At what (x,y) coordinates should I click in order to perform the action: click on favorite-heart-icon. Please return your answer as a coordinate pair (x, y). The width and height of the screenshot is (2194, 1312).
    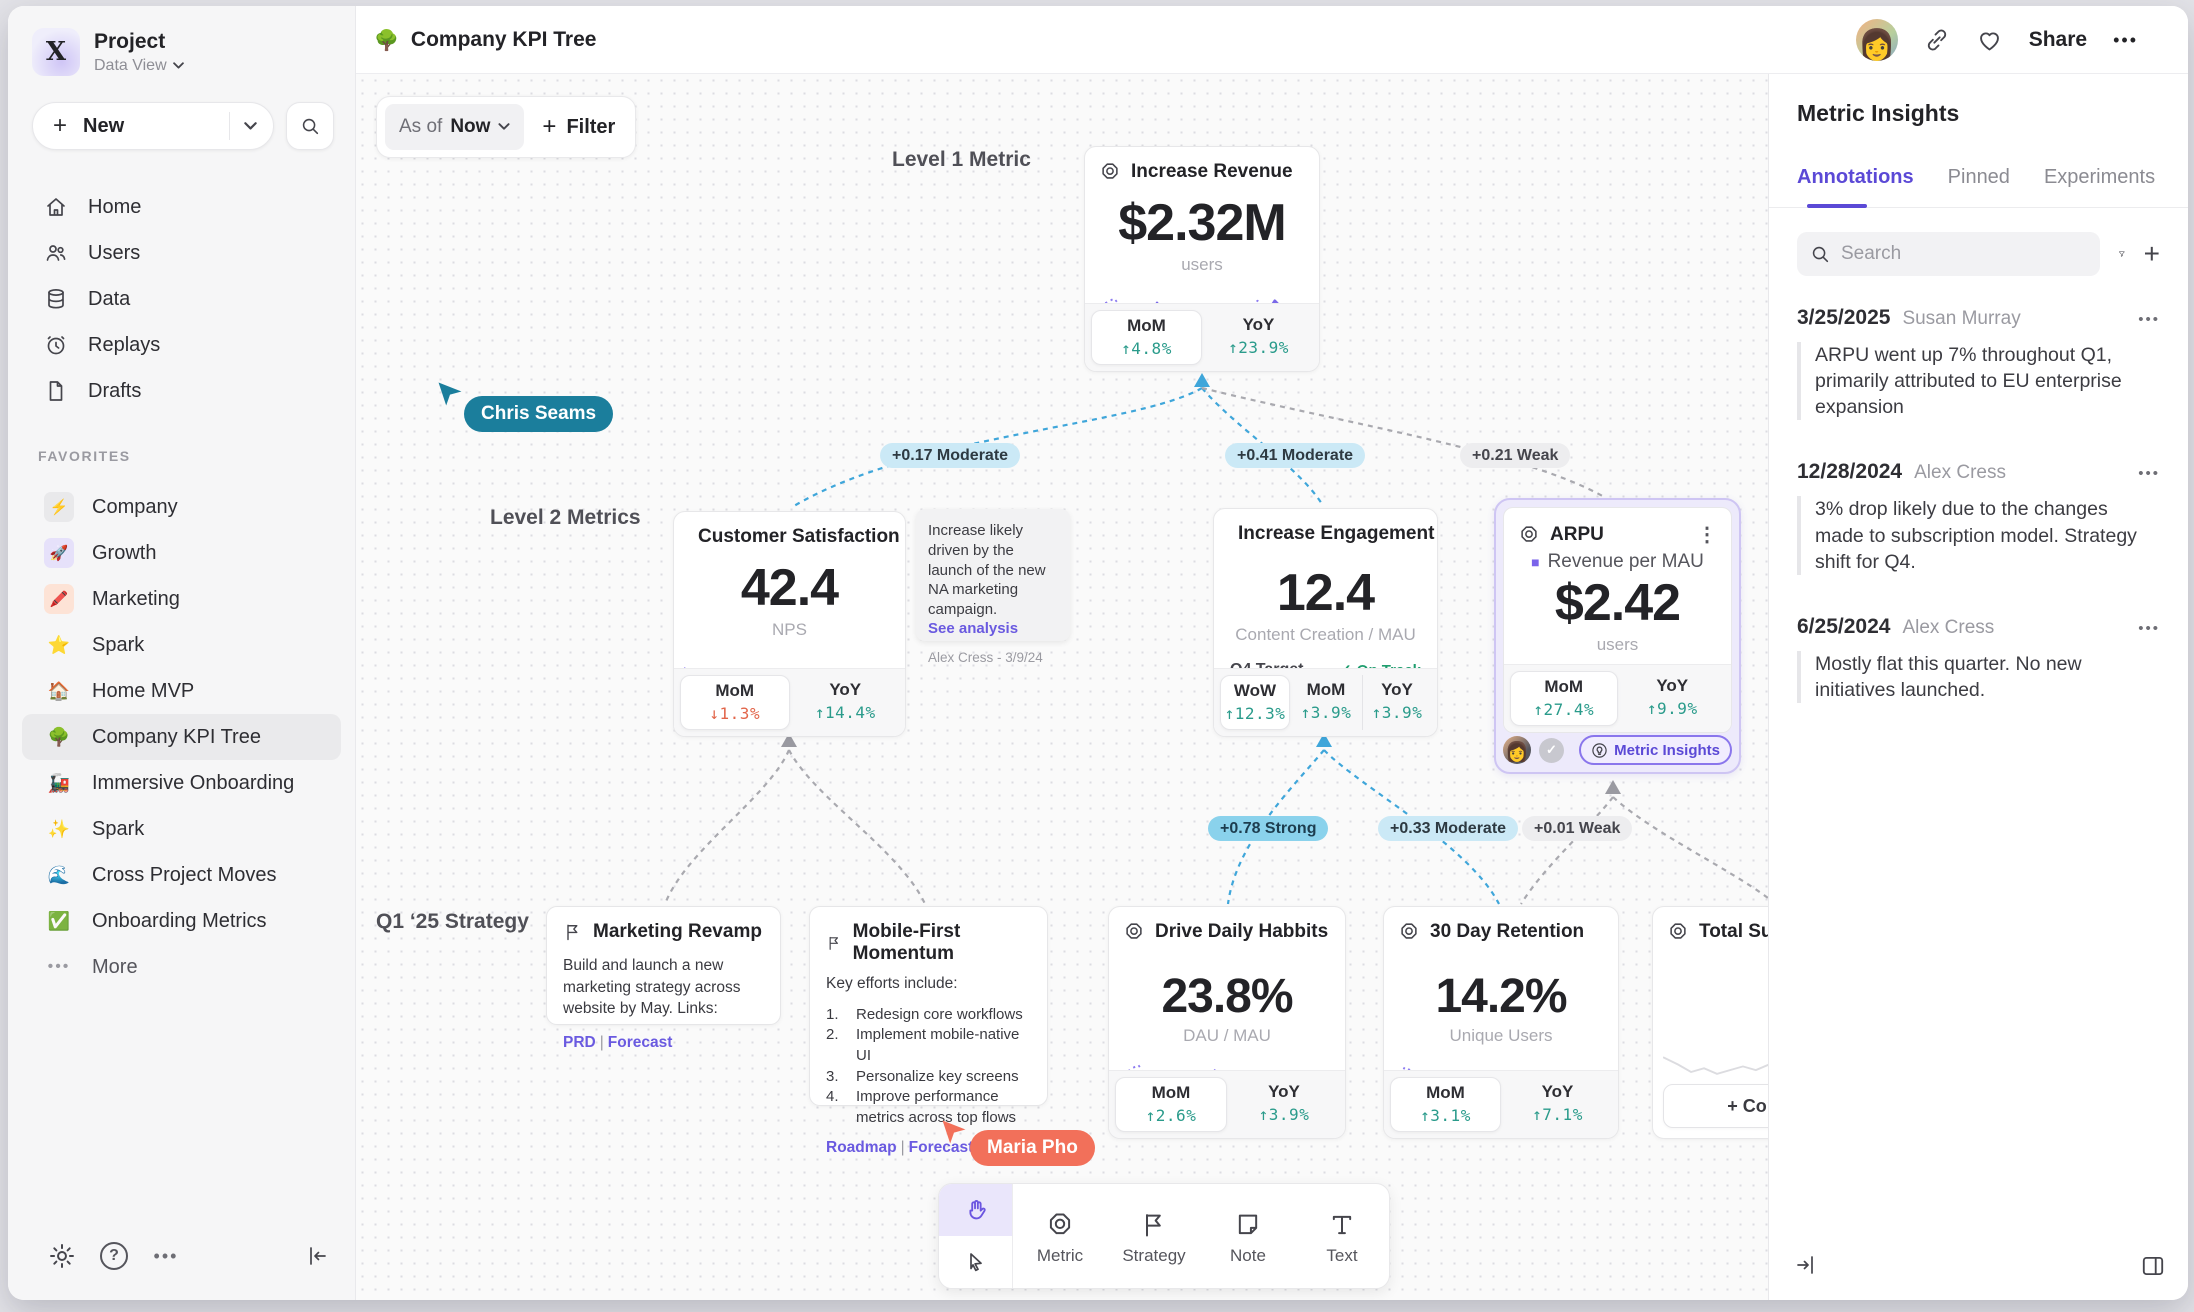
    Looking at the image, I should click on (1989, 40).